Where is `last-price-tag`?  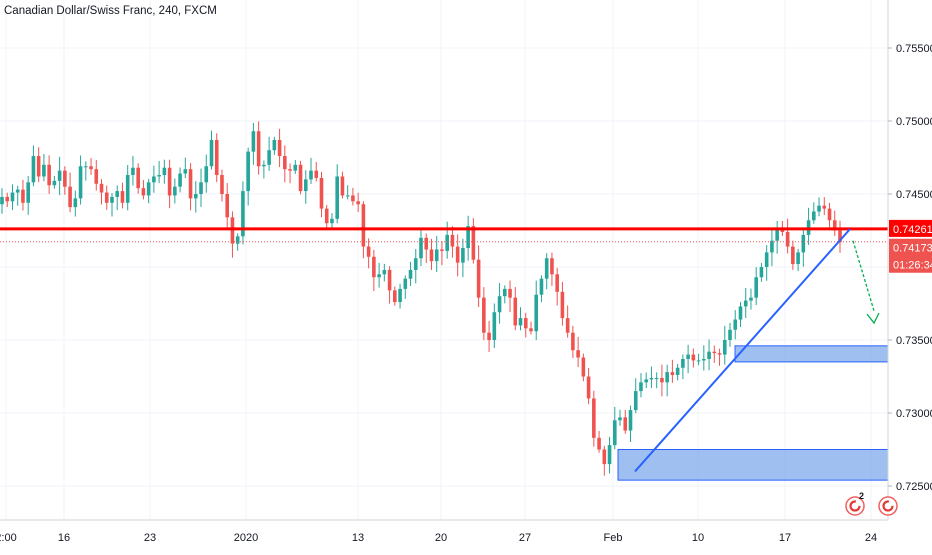 last-price-tag is located at coordinates (910, 255).